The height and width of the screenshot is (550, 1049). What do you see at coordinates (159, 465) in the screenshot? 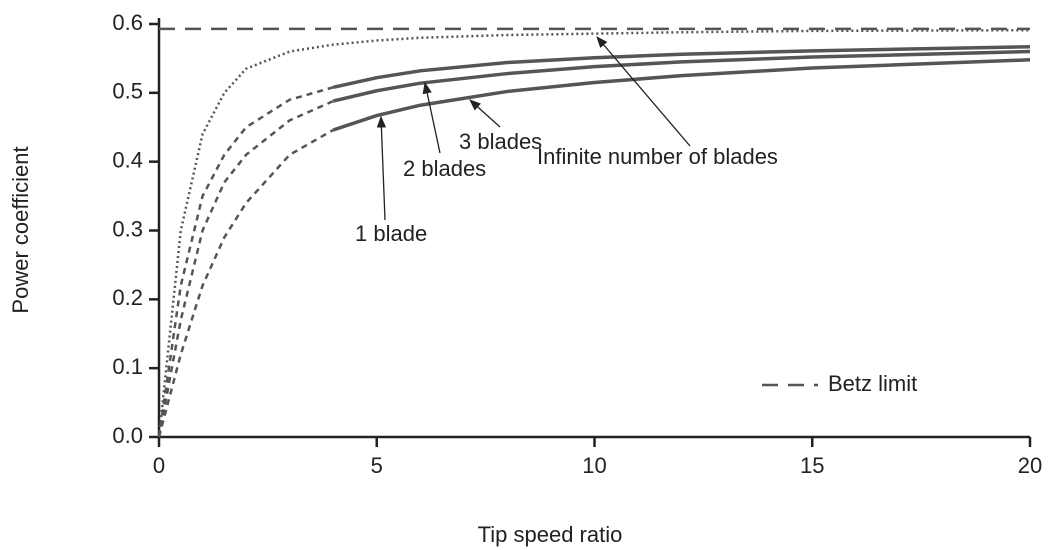
I see `x-tick-label: 0` at bounding box center [159, 465].